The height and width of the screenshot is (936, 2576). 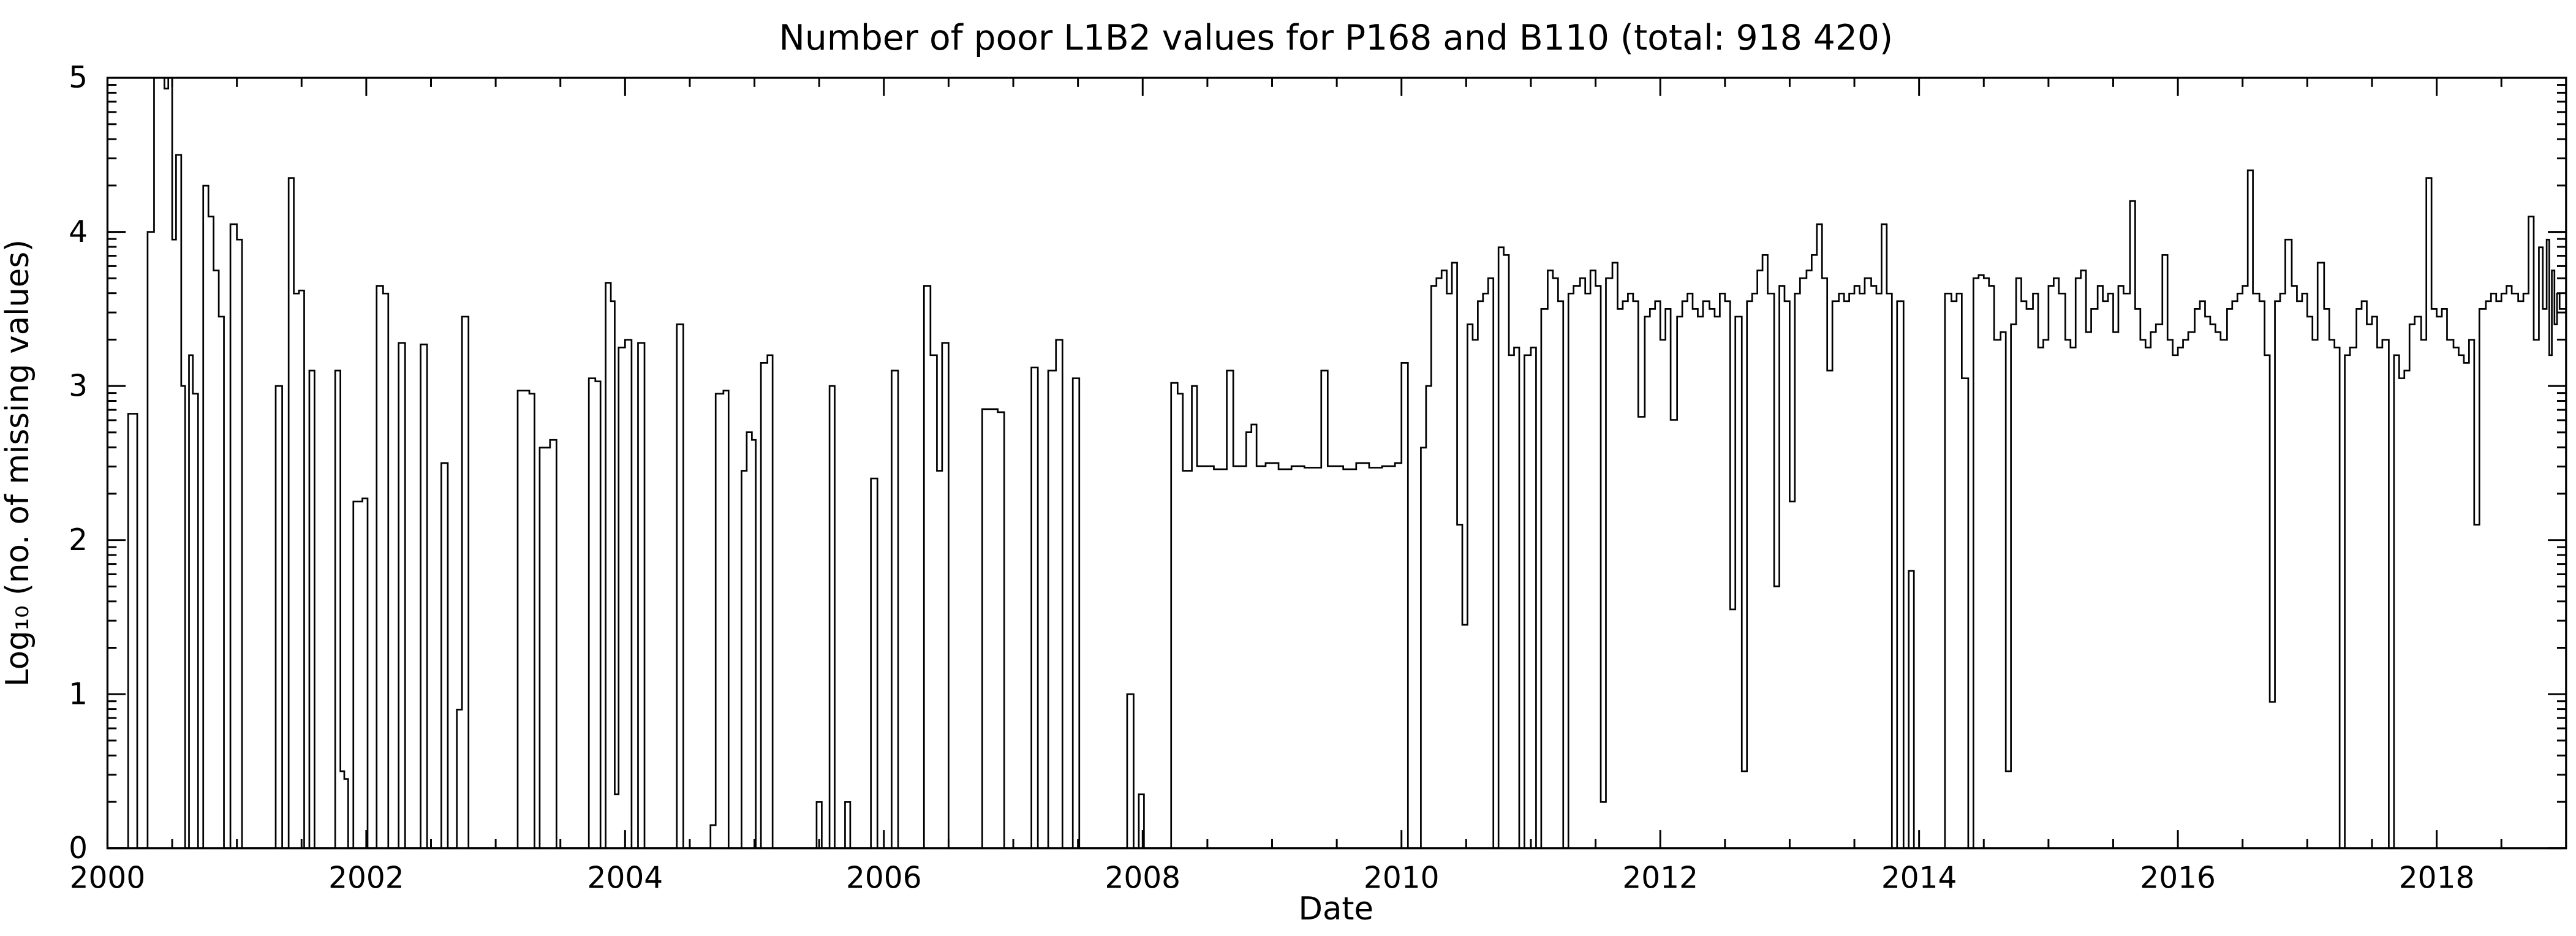 What do you see at coordinates (366, 878) in the screenshot?
I see `x-tick-label: 2002` at bounding box center [366, 878].